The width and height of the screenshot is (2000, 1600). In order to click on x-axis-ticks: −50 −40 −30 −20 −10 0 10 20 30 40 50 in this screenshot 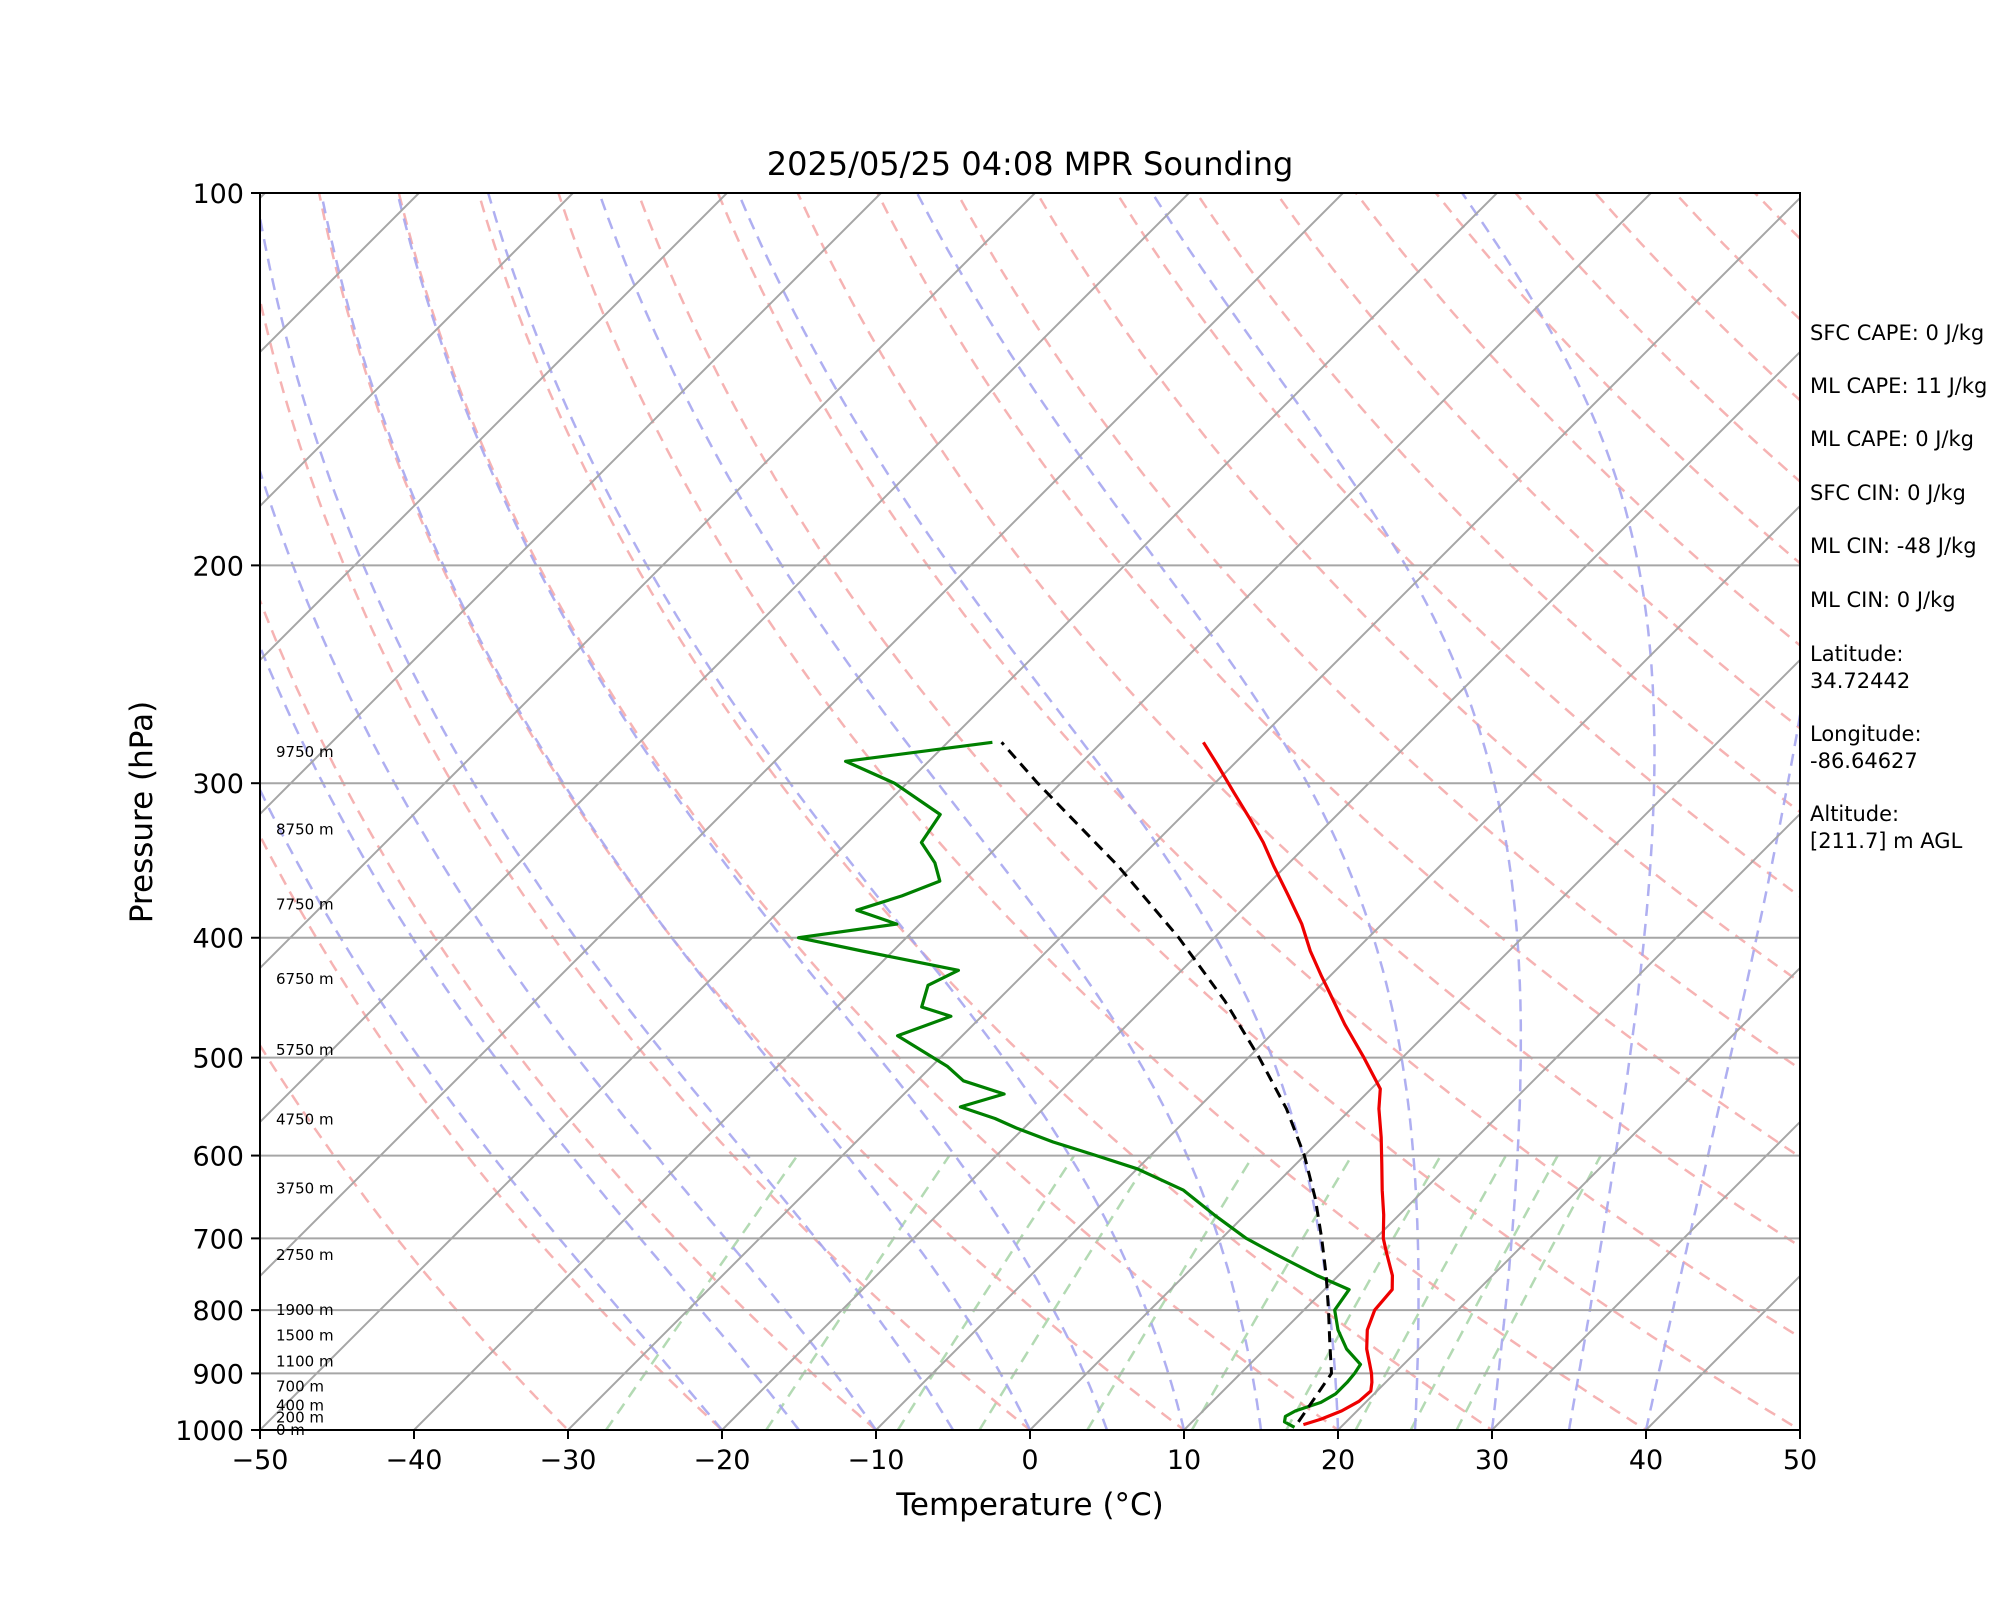, I will do `click(1024, 1453)`.